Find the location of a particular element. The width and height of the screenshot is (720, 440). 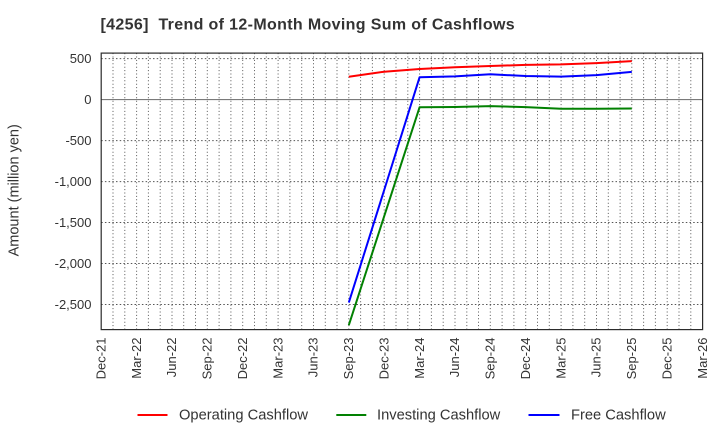

svg-text: Mar-23 is located at coordinates (277, 358).